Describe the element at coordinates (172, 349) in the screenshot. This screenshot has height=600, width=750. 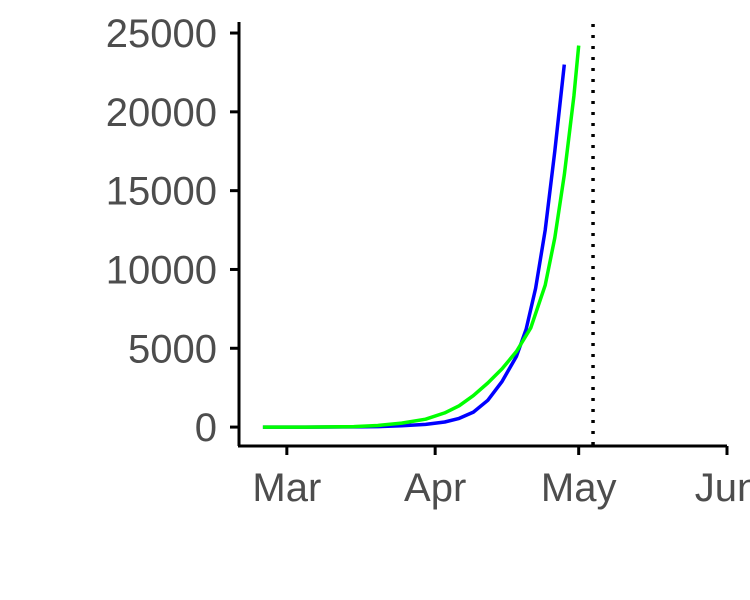
I see `y-tick-label: 5000` at that location.